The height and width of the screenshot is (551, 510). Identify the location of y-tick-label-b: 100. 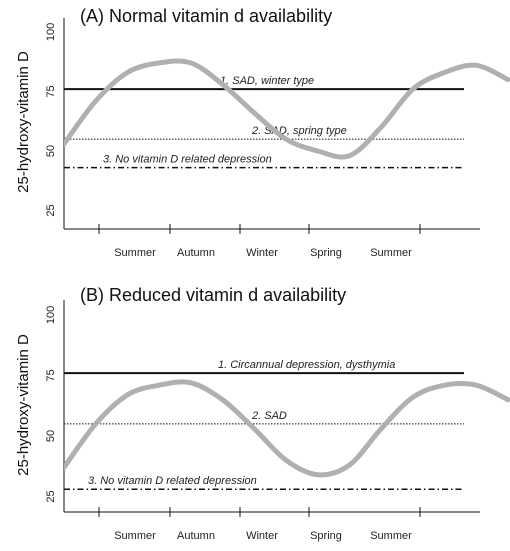
(51, 315).